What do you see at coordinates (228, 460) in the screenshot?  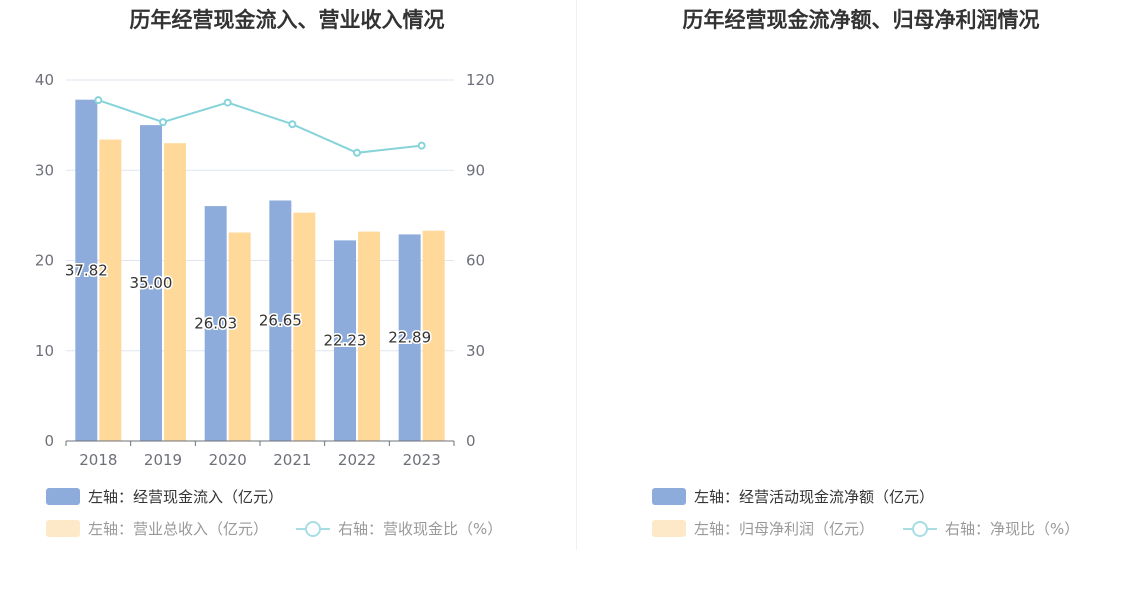 I see `x-tick-label: 2020` at bounding box center [228, 460].